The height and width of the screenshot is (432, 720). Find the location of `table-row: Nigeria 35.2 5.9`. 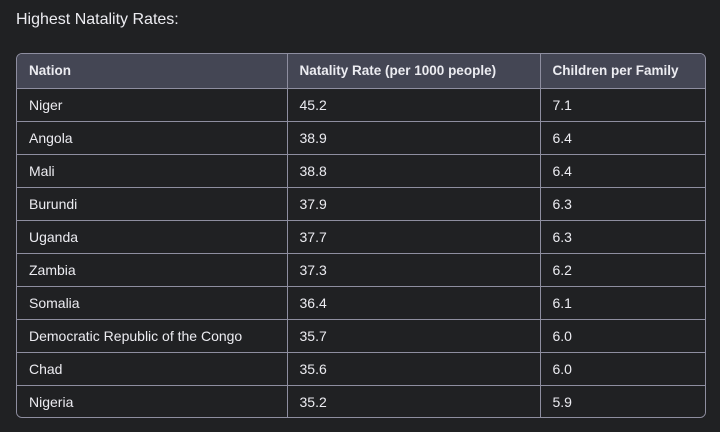

table-row: Nigeria 35.2 5.9 is located at coordinates (361, 401).